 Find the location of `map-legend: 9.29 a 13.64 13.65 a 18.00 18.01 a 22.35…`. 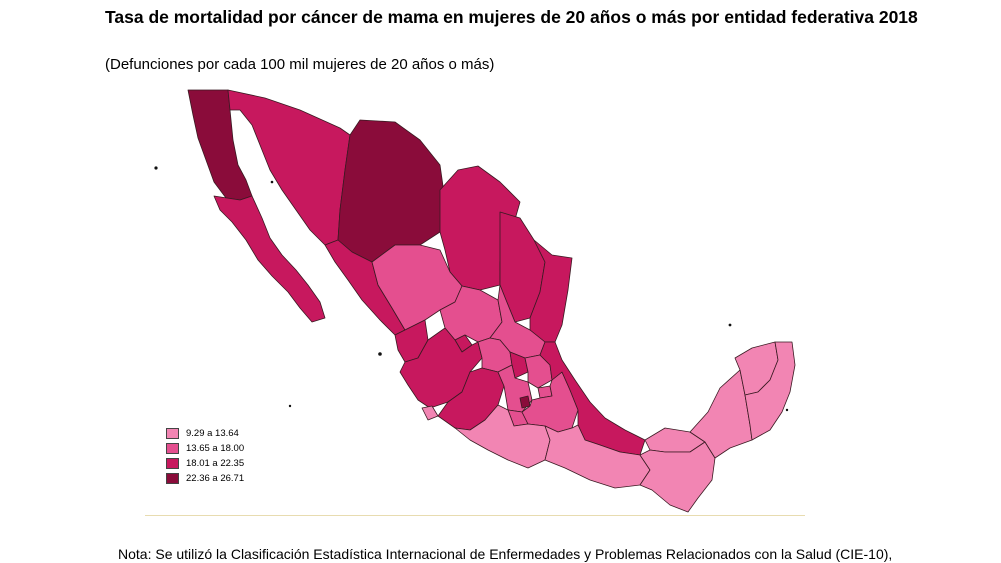

map-legend: 9.29 a 13.64 13.65 a 18.00 18.01 a 22.35… is located at coordinates (205, 456).